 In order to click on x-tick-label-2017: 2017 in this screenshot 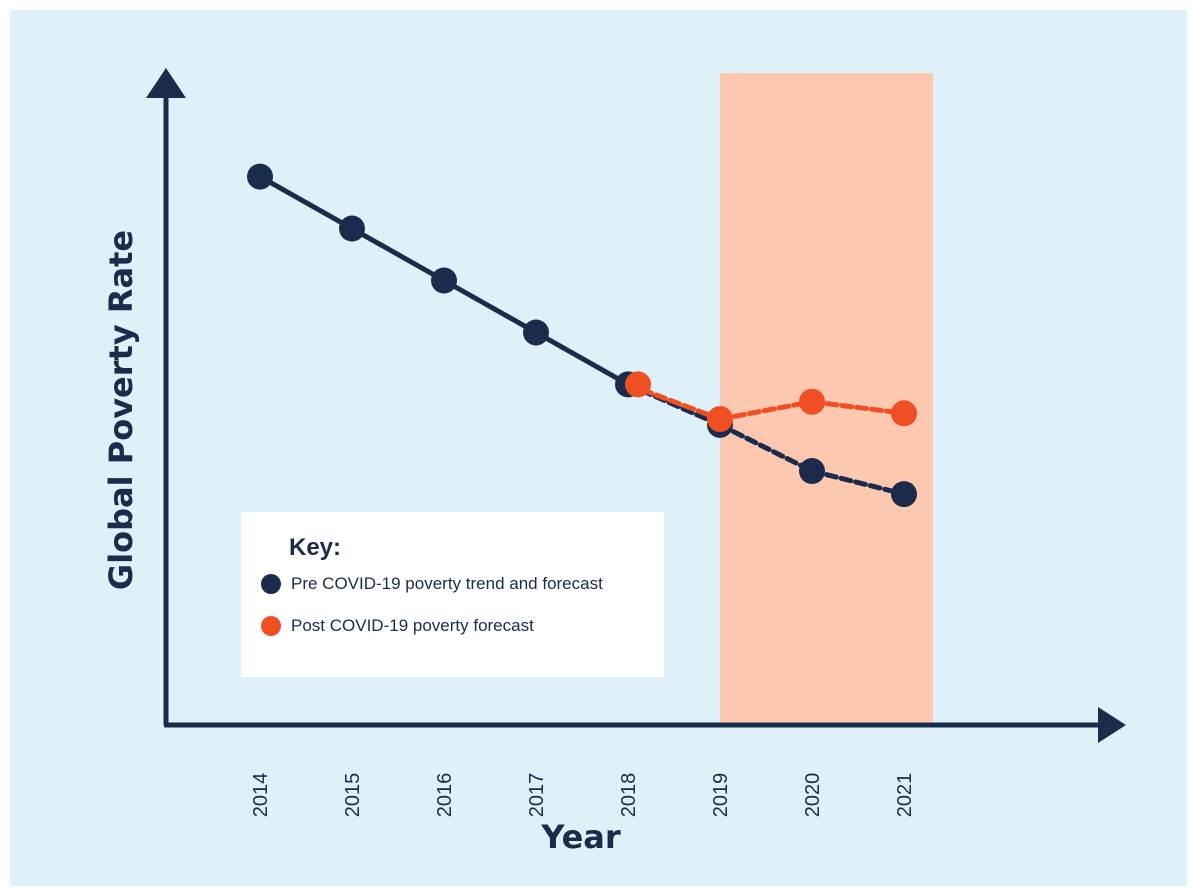, I will do `click(537, 795)`.